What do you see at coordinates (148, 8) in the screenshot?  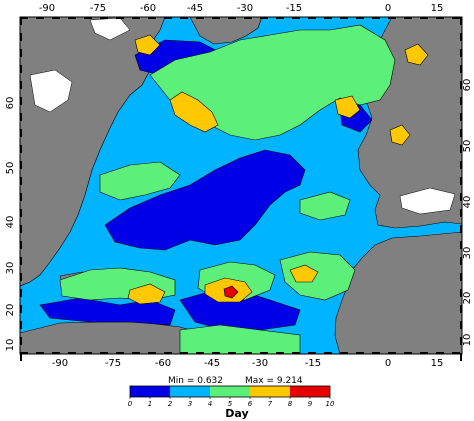 I see `lon-tick-top: -60` at bounding box center [148, 8].